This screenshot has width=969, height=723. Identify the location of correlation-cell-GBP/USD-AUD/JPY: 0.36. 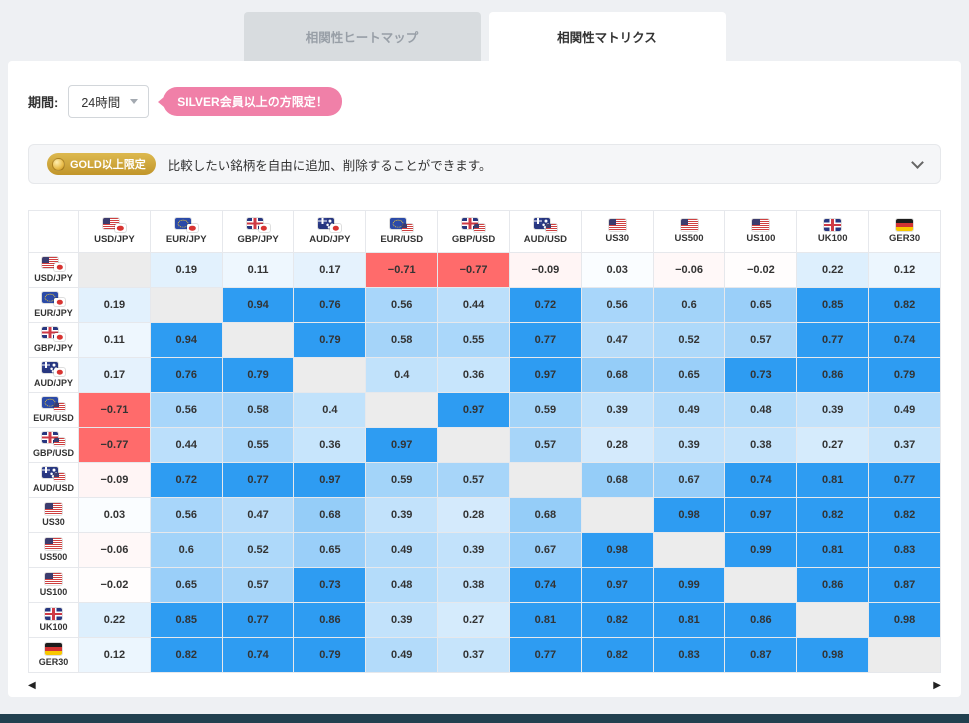
(330, 445).